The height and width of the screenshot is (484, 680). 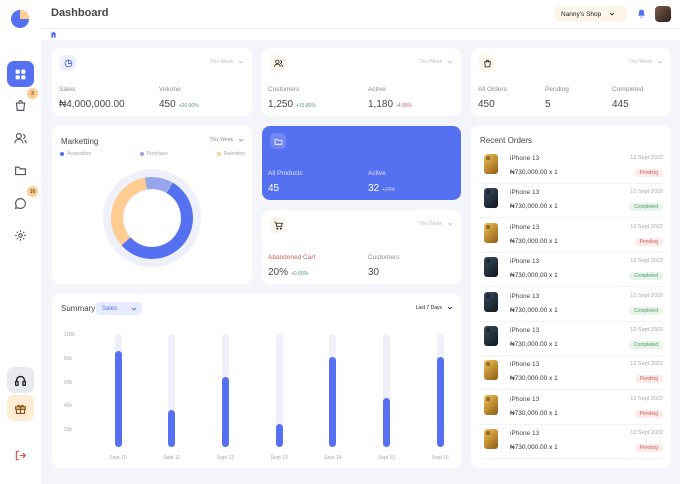 What do you see at coordinates (590, 14) in the screenshot?
I see `shop-select: Nanny's Shop` at bounding box center [590, 14].